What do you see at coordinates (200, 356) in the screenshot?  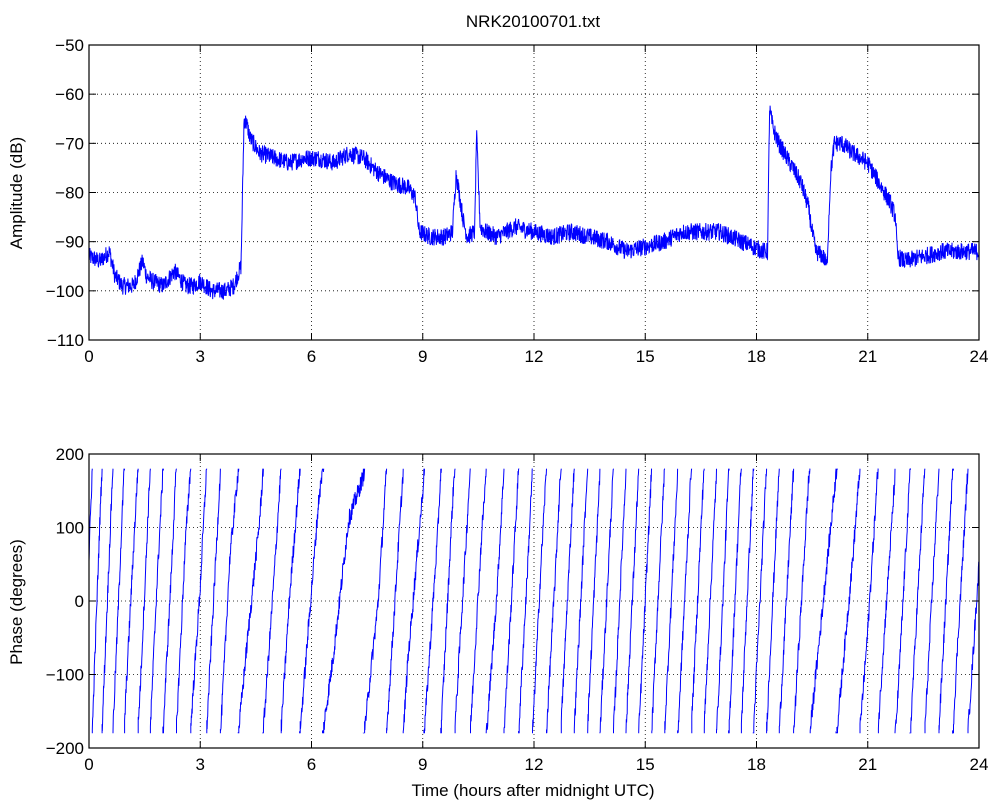 I see `amplitude-x-tick-label: 3` at bounding box center [200, 356].